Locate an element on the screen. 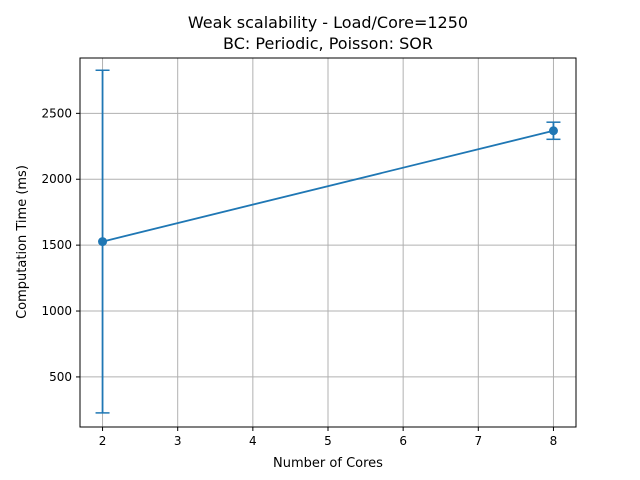 The height and width of the screenshot is (480, 640). x-tick-label: 2 is located at coordinates (103, 441).